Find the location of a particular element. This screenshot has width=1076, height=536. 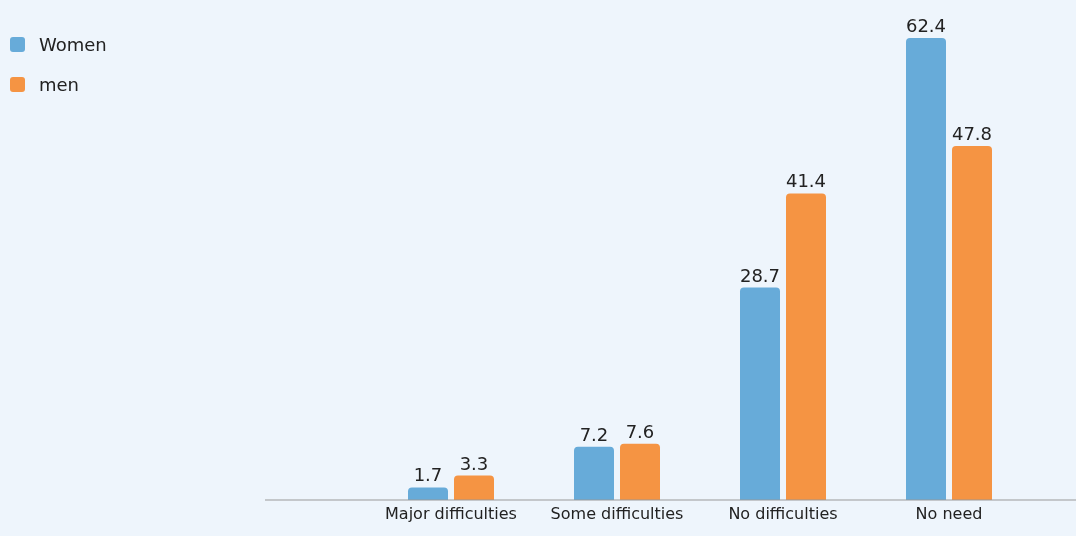

data-label: 7.2 is located at coordinates (594, 434).